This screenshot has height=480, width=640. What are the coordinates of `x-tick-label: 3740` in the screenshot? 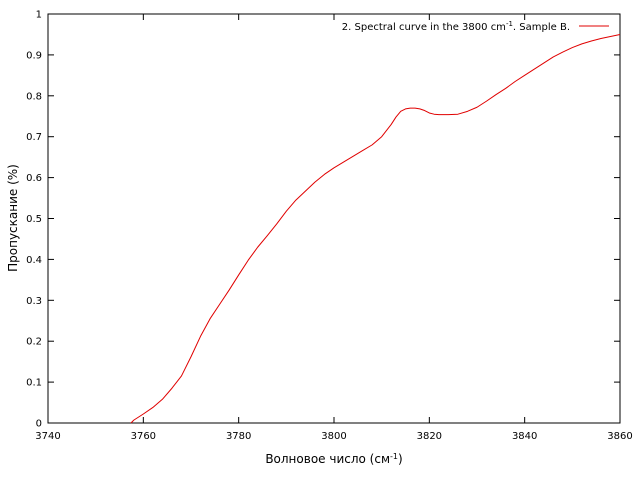 It's located at (47, 436).